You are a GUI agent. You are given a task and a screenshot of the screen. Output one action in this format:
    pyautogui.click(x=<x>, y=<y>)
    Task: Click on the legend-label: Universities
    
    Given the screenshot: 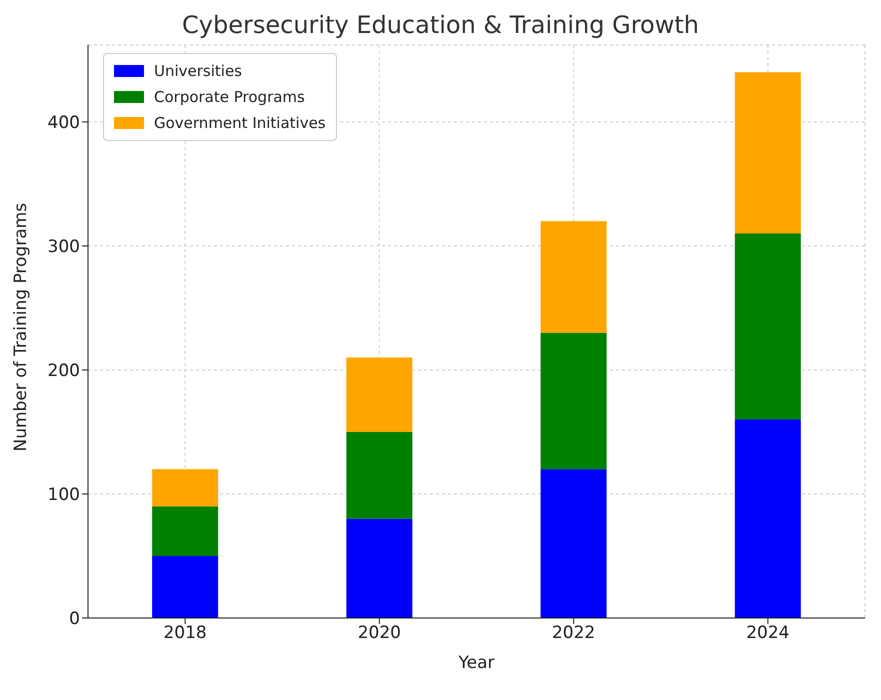 What is the action you would take?
    pyautogui.click(x=198, y=71)
    